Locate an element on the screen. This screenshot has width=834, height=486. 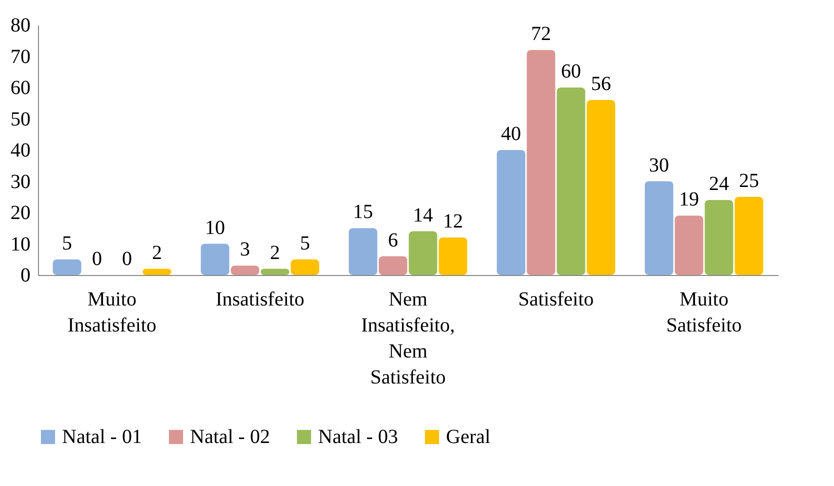
y-tick-label: 70 is located at coordinates (20, 57).